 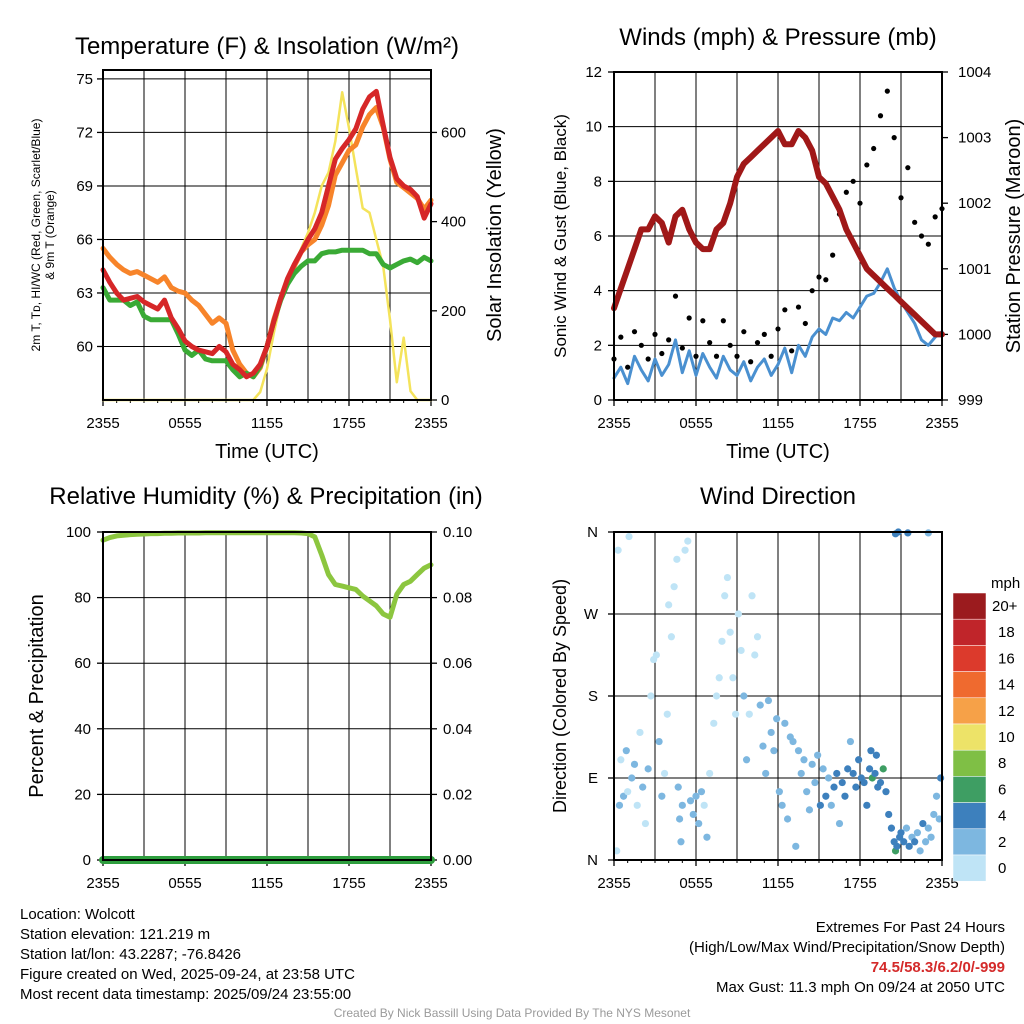 What do you see at coordinates (974, 138) in the screenshot?
I see `wind-y2tick-label: 1003` at bounding box center [974, 138].